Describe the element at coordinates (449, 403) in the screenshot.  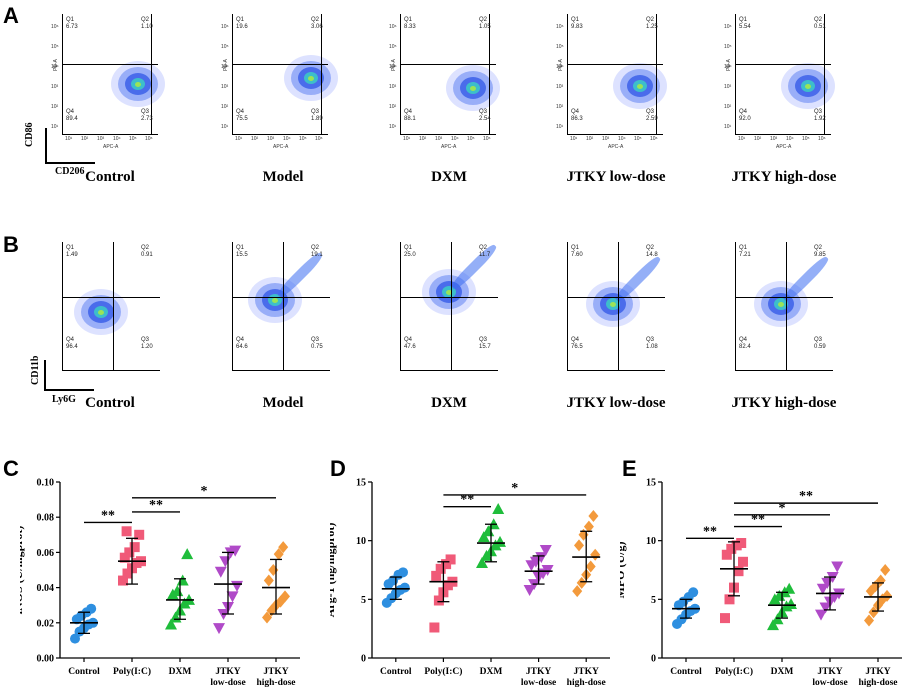
I see `group-label-b-3: DXM` at that location.